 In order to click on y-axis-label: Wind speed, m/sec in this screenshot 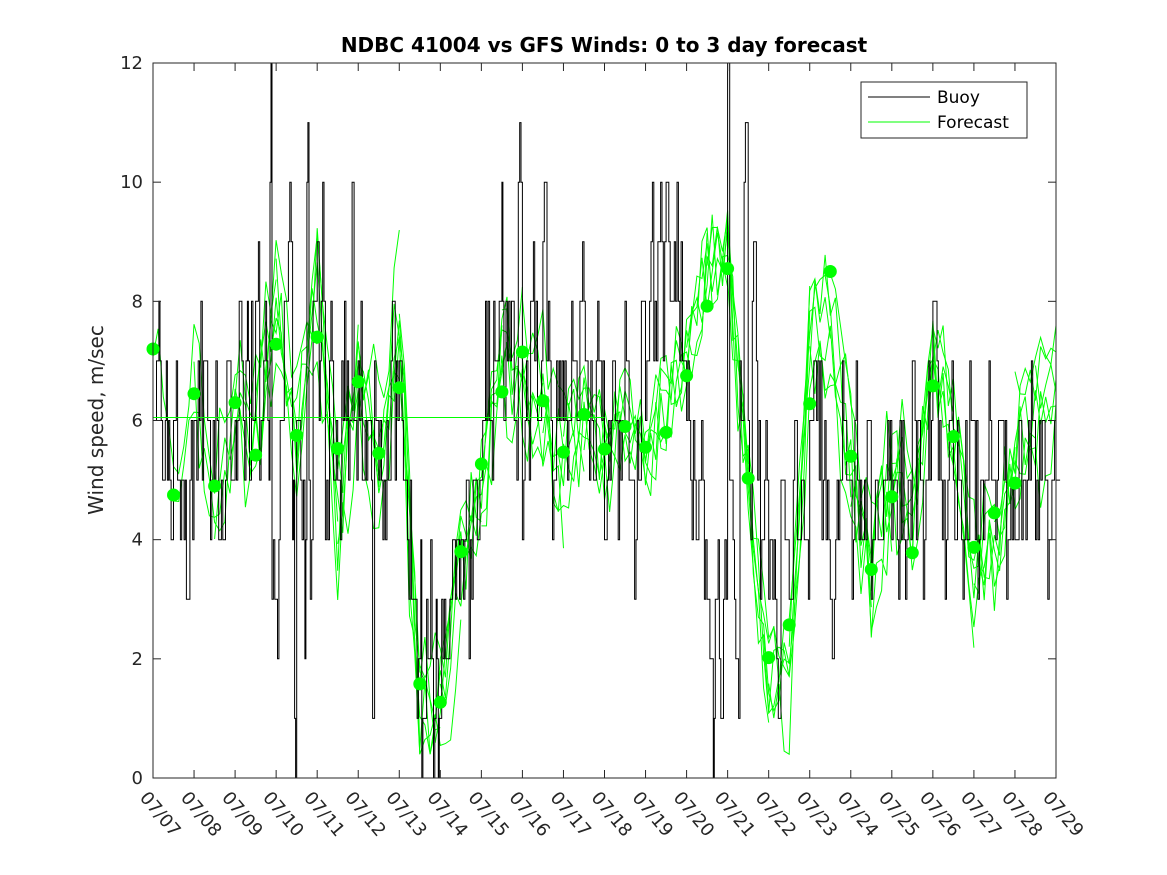, I will do `click(96, 420)`.